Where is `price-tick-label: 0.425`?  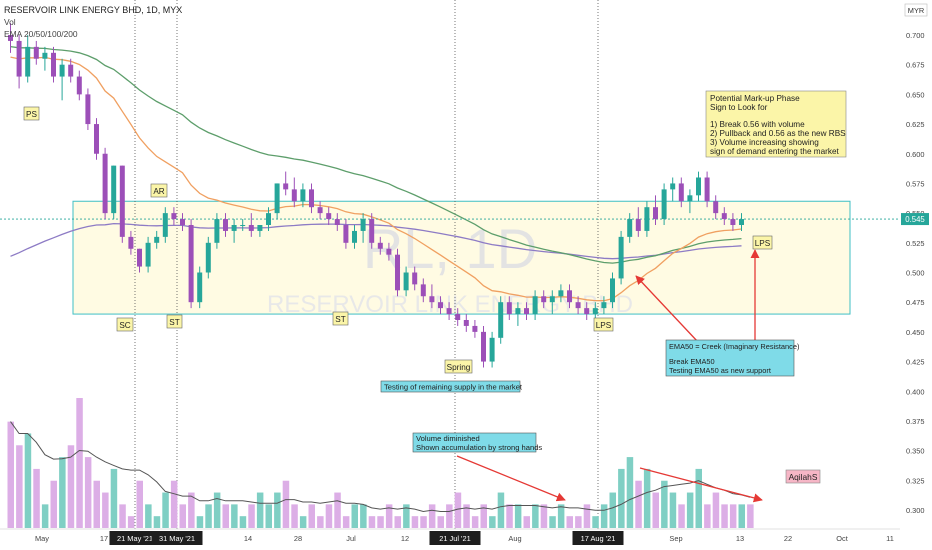
price-tick-label: 0.425 is located at coordinates (915, 362).